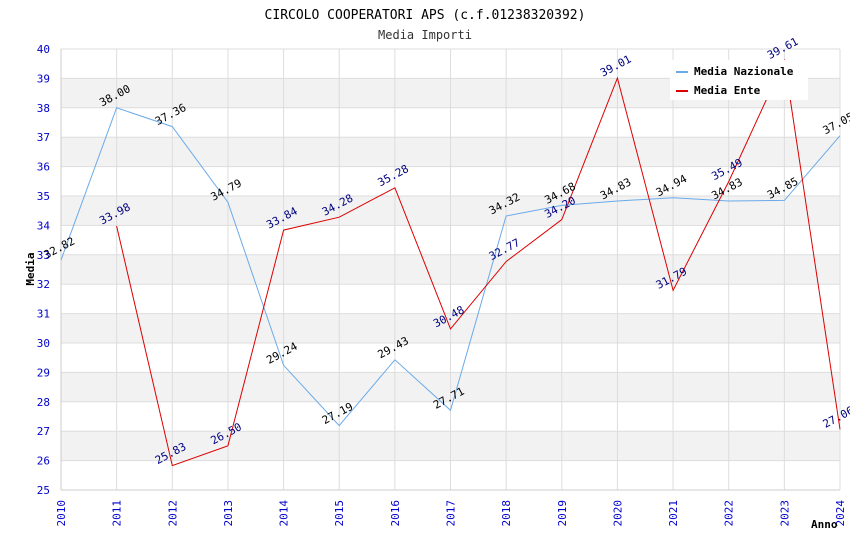 Image resolution: width=850 pixels, height=550 pixels. I want to click on y-tick-label: 37, so click(43, 137).